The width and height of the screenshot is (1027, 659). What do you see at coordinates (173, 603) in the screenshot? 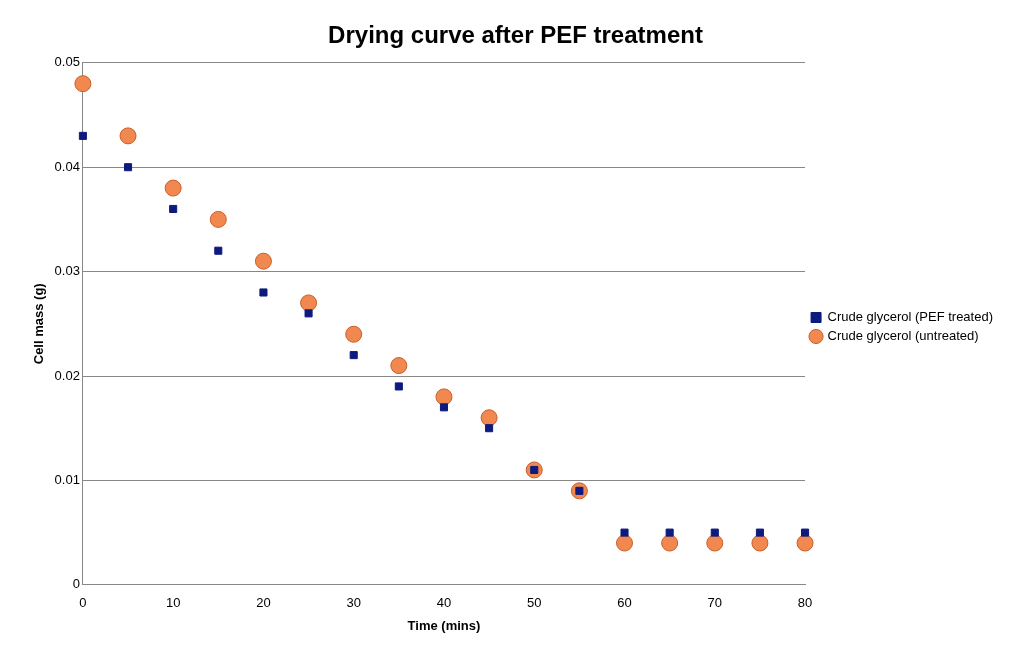
I see `x-tick-label: 10` at bounding box center [173, 603].